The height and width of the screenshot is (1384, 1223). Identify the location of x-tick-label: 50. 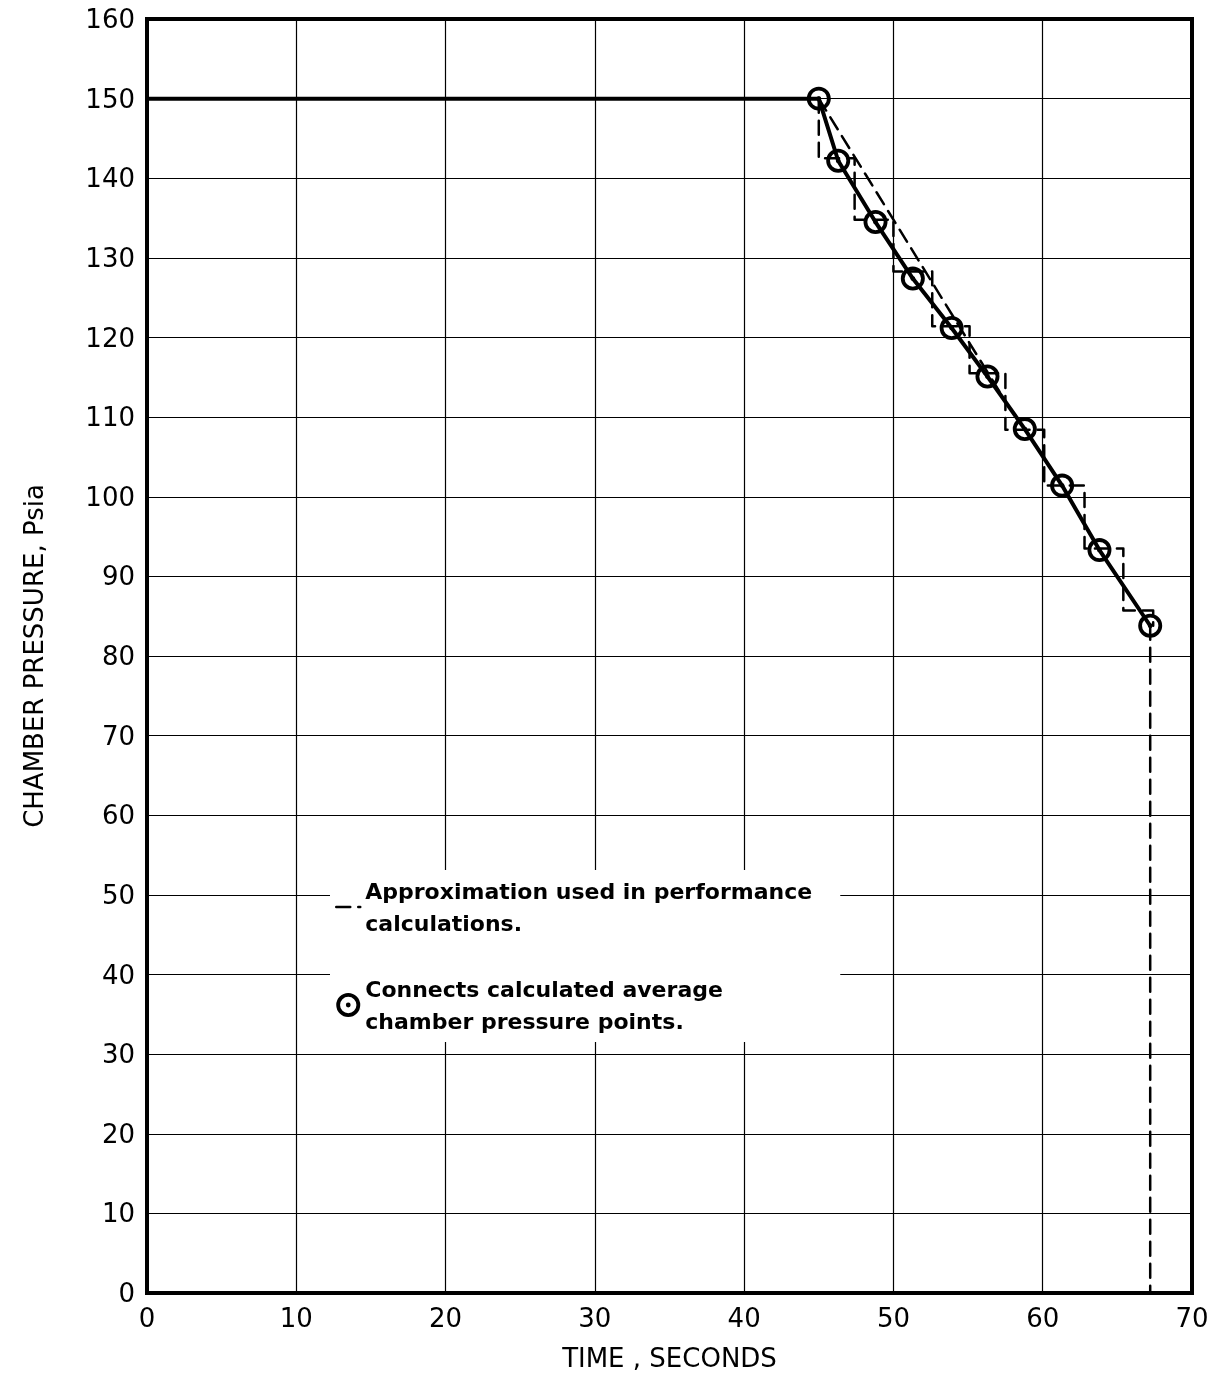
(893, 1318).